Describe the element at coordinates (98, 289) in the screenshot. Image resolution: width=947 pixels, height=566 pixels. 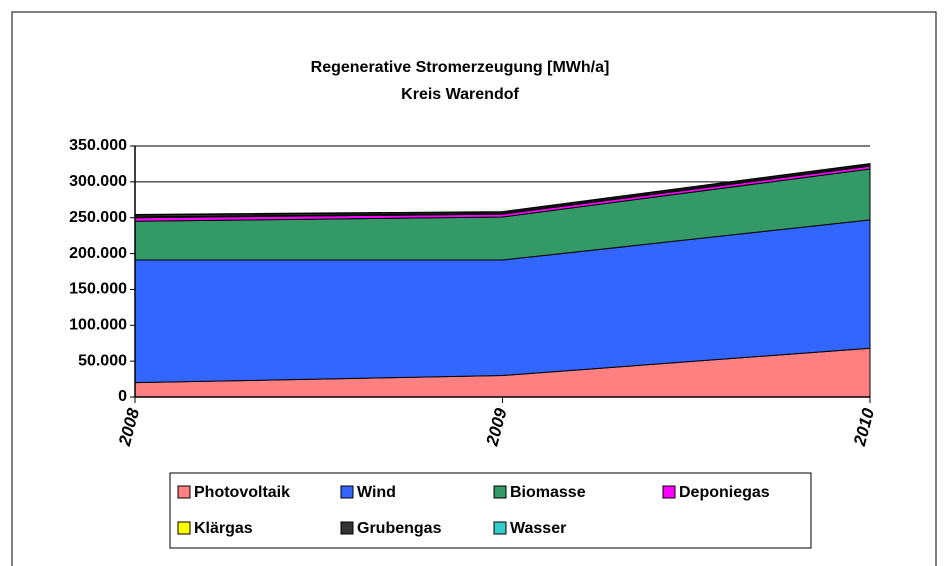
I see `y-tick-label: 150.000` at that location.